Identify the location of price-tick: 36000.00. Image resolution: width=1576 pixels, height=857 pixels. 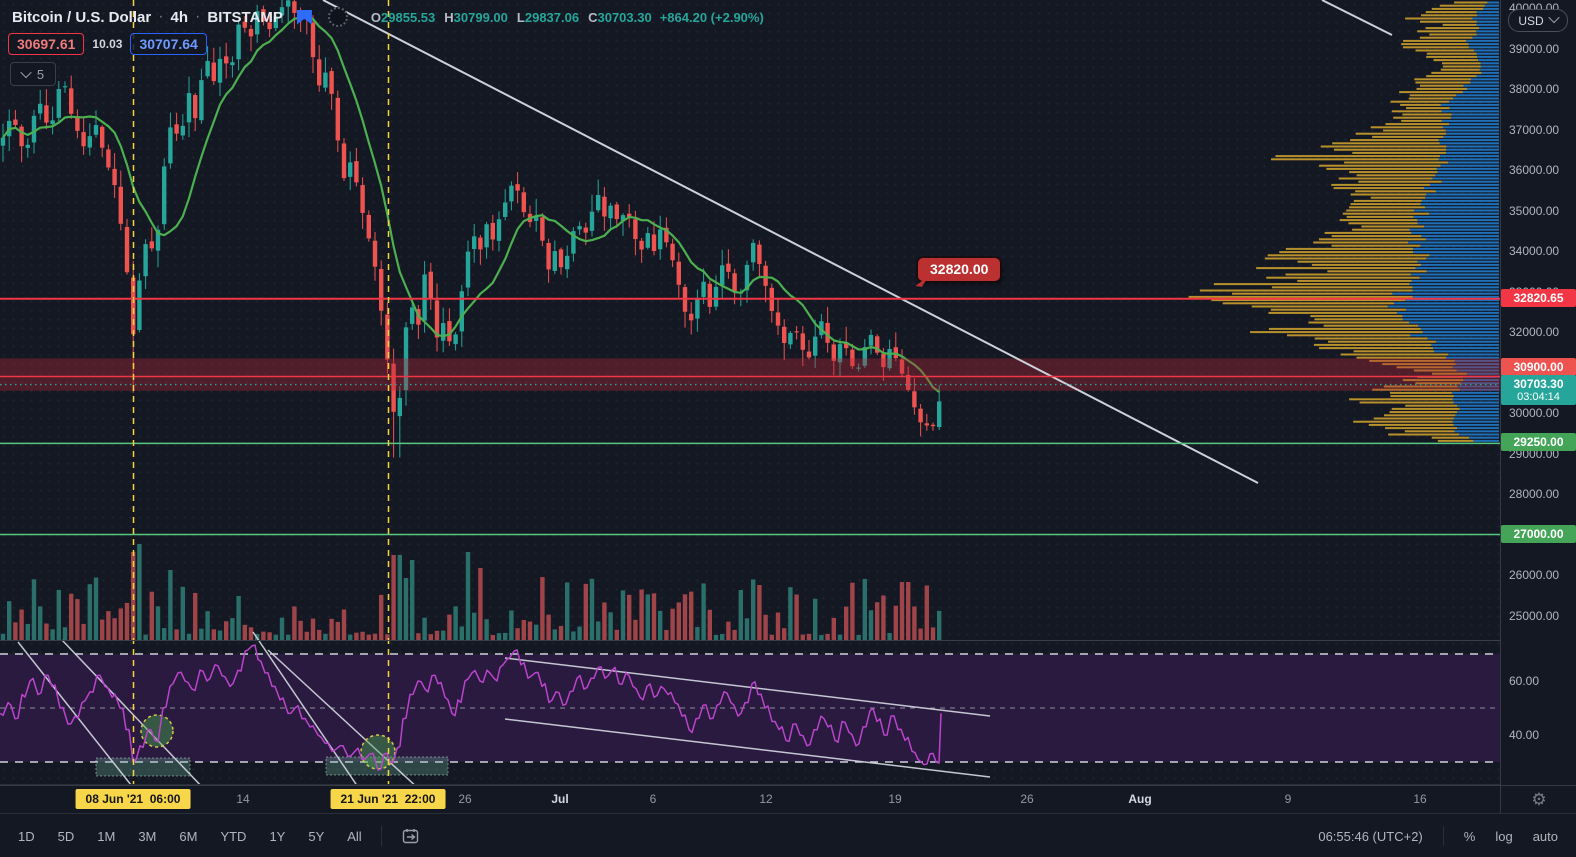
(1534, 170).